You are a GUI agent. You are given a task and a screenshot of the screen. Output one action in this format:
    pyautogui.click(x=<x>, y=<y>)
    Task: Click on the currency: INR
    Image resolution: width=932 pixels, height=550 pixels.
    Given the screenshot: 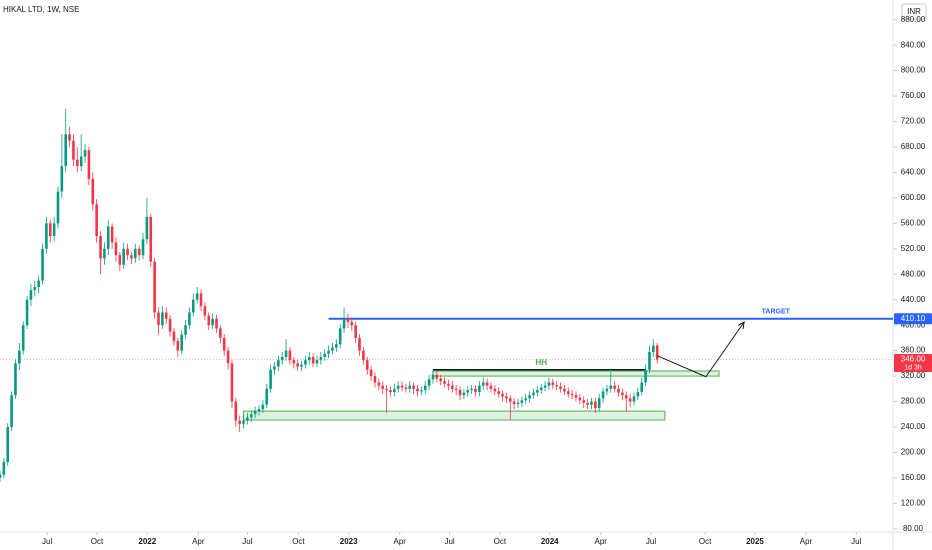 What is the action you would take?
    pyautogui.click(x=914, y=11)
    